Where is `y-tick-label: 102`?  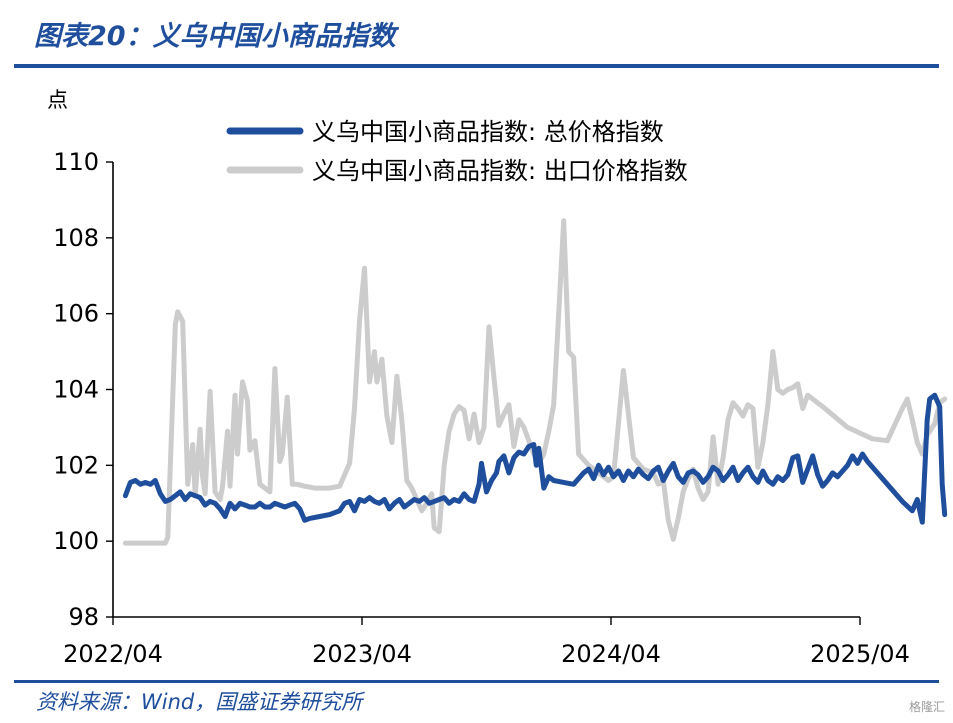 y-tick-label: 102 is located at coordinates (76, 465).